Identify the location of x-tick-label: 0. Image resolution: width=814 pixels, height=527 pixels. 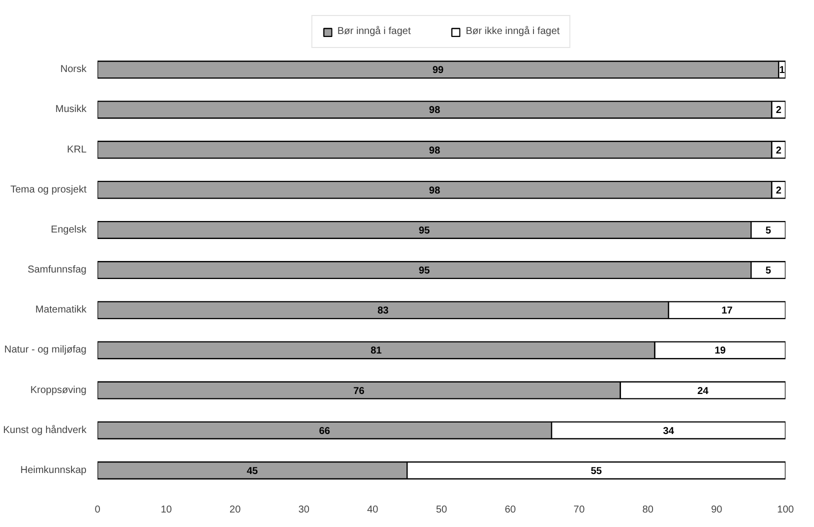
(97, 510).